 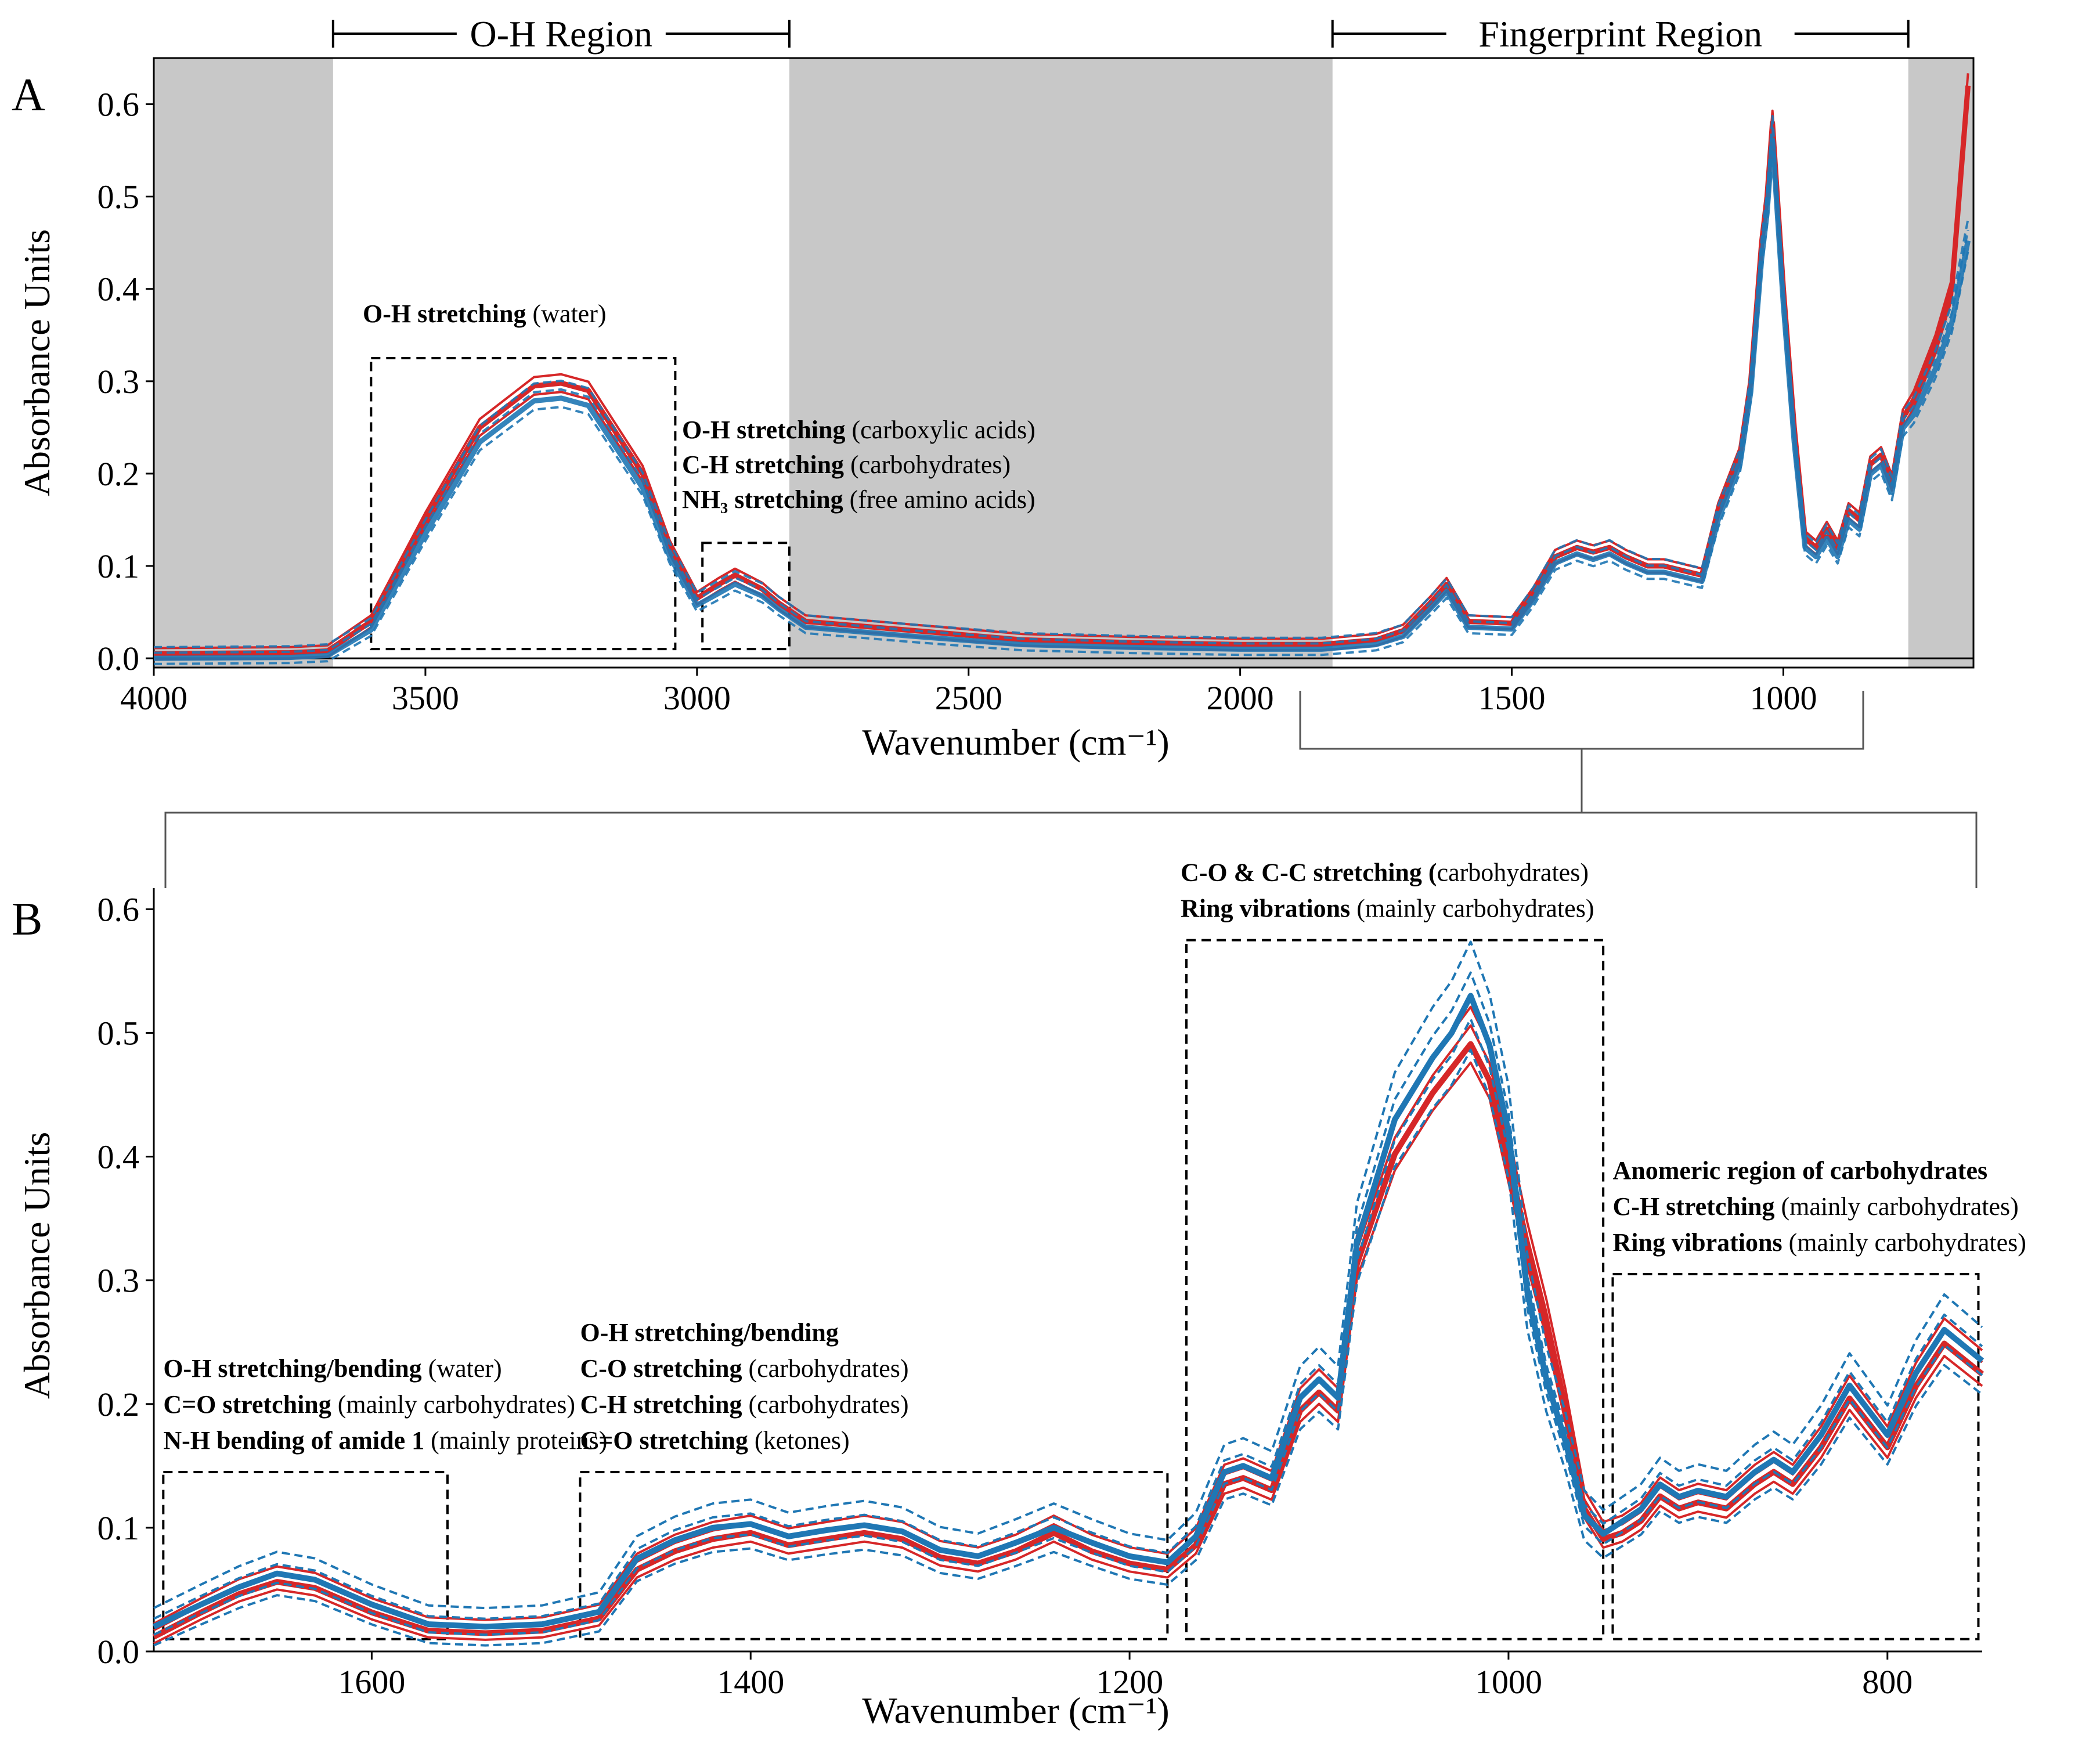 What do you see at coordinates (1783, 698) in the screenshot?
I see `panel-a-xtick-label-6: 1000` at bounding box center [1783, 698].